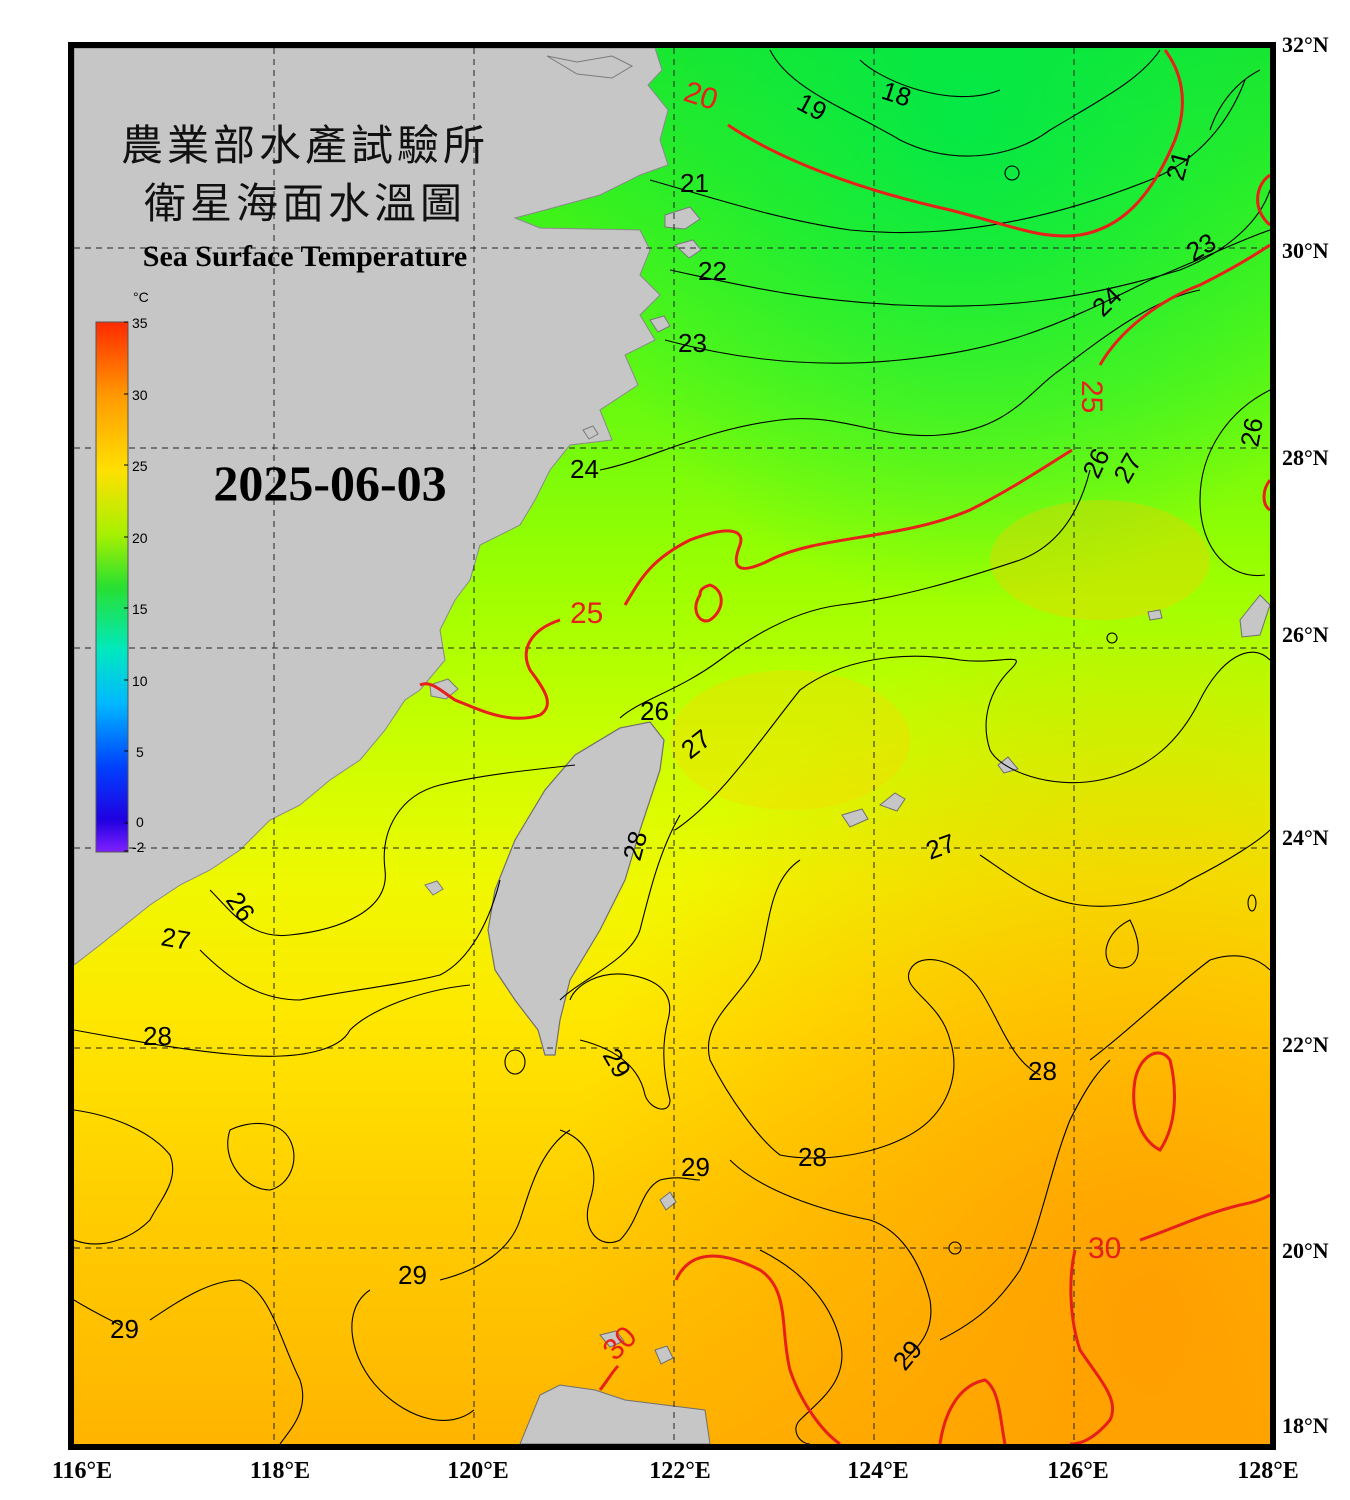 Image resolution: width=1350 pixels, height=1500 pixels. What do you see at coordinates (140, 466) in the screenshot?
I see `colorbar-tick: 25` at bounding box center [140, 466].